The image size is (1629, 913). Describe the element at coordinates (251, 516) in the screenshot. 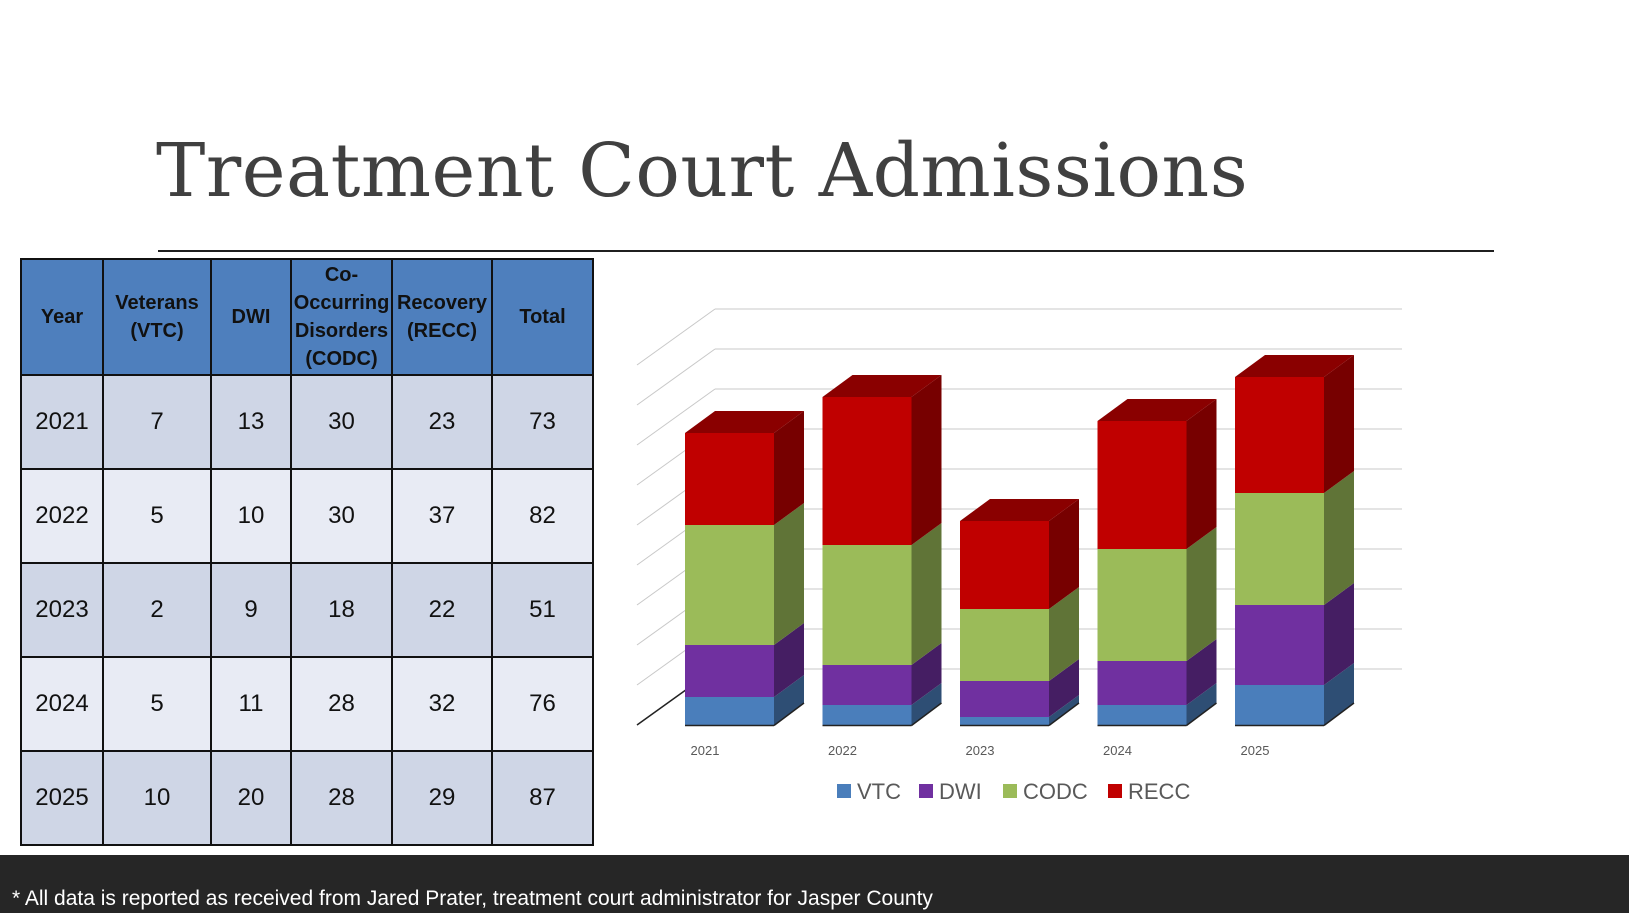

I see `cell-dwi: 10` at that location.